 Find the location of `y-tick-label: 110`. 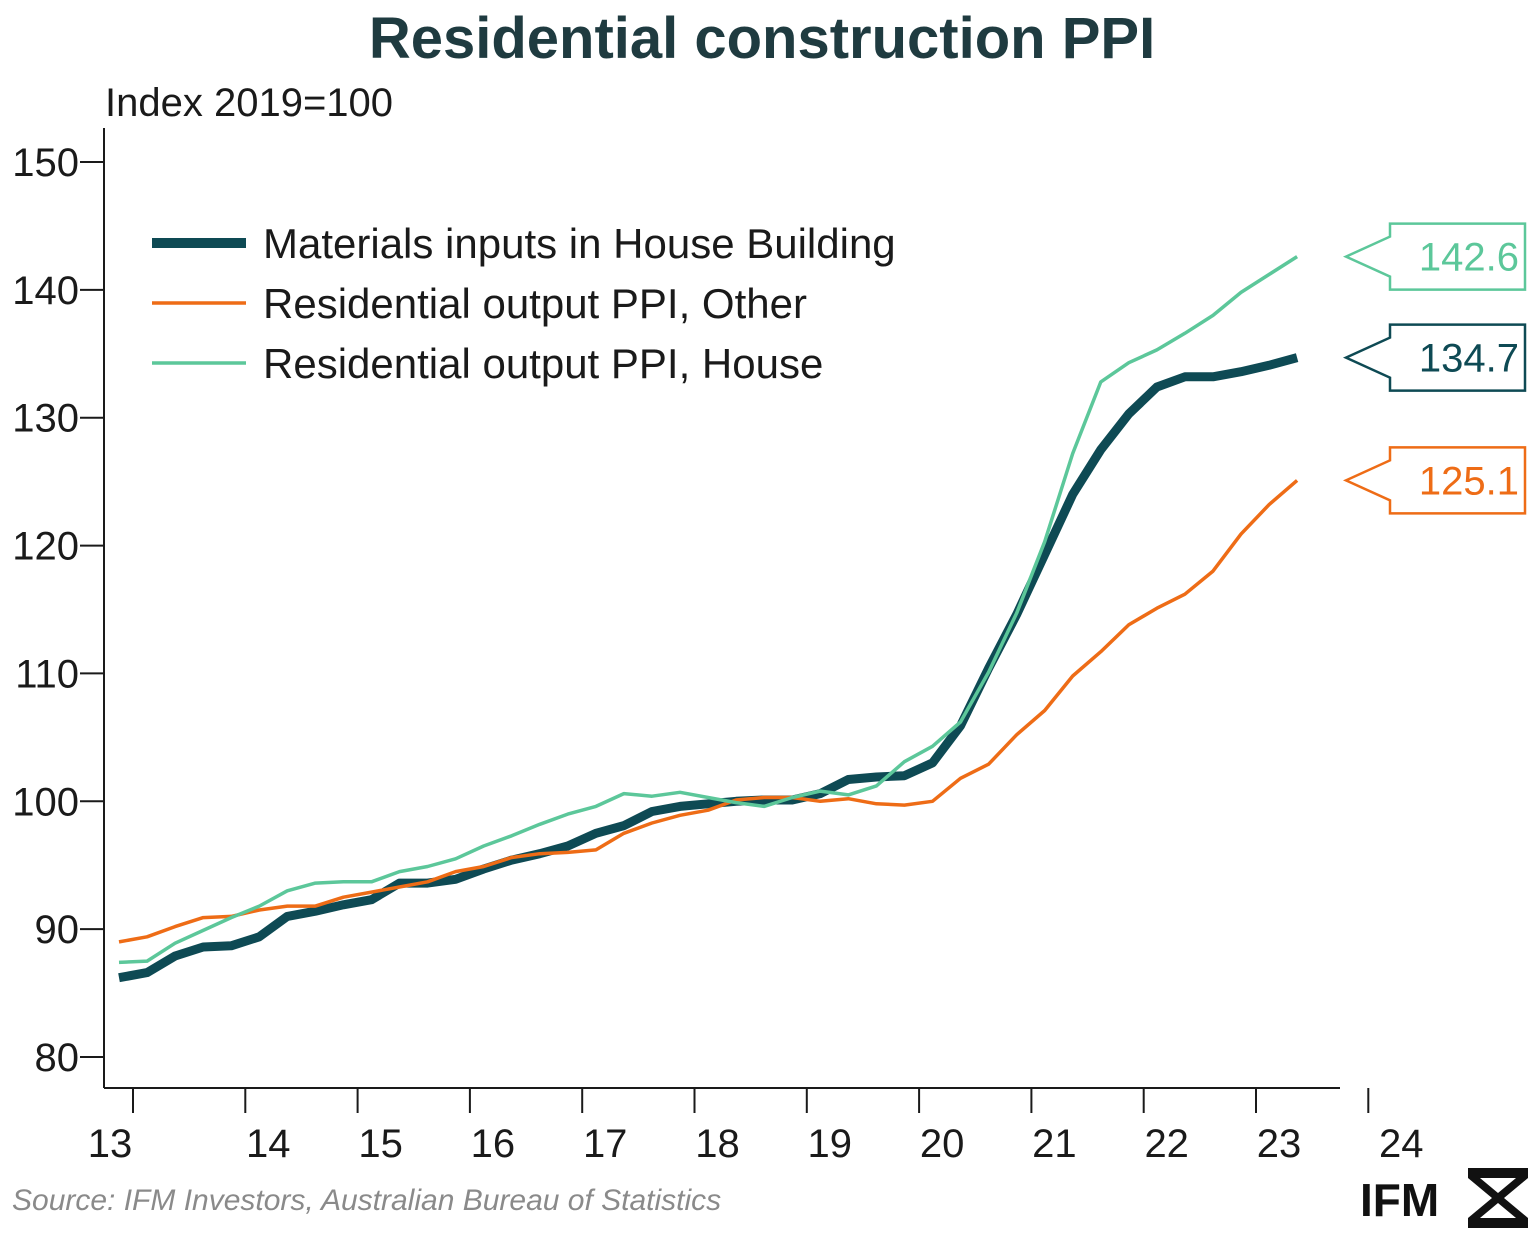

y-tick-label: 110 is located at coordinates (47, 674).